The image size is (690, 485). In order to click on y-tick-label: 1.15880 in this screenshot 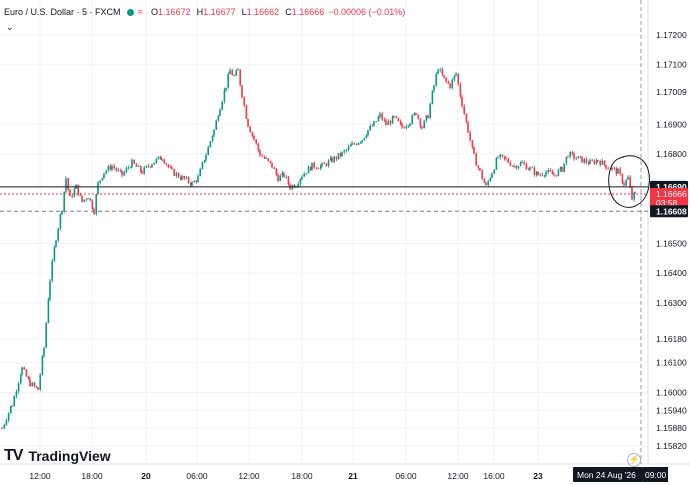, I will do `click(671, 428)`.